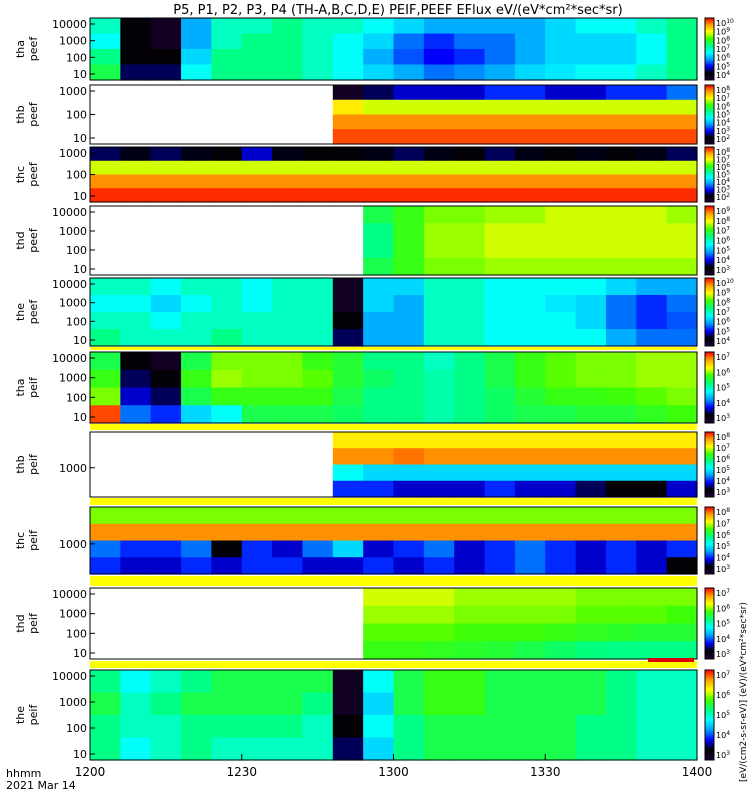 This screenshot has width=750, height=800. Describe the element at coordinates (725, 283) in the screenshot. I see `colorbar-tick-label: 10¹⁰` at that location.